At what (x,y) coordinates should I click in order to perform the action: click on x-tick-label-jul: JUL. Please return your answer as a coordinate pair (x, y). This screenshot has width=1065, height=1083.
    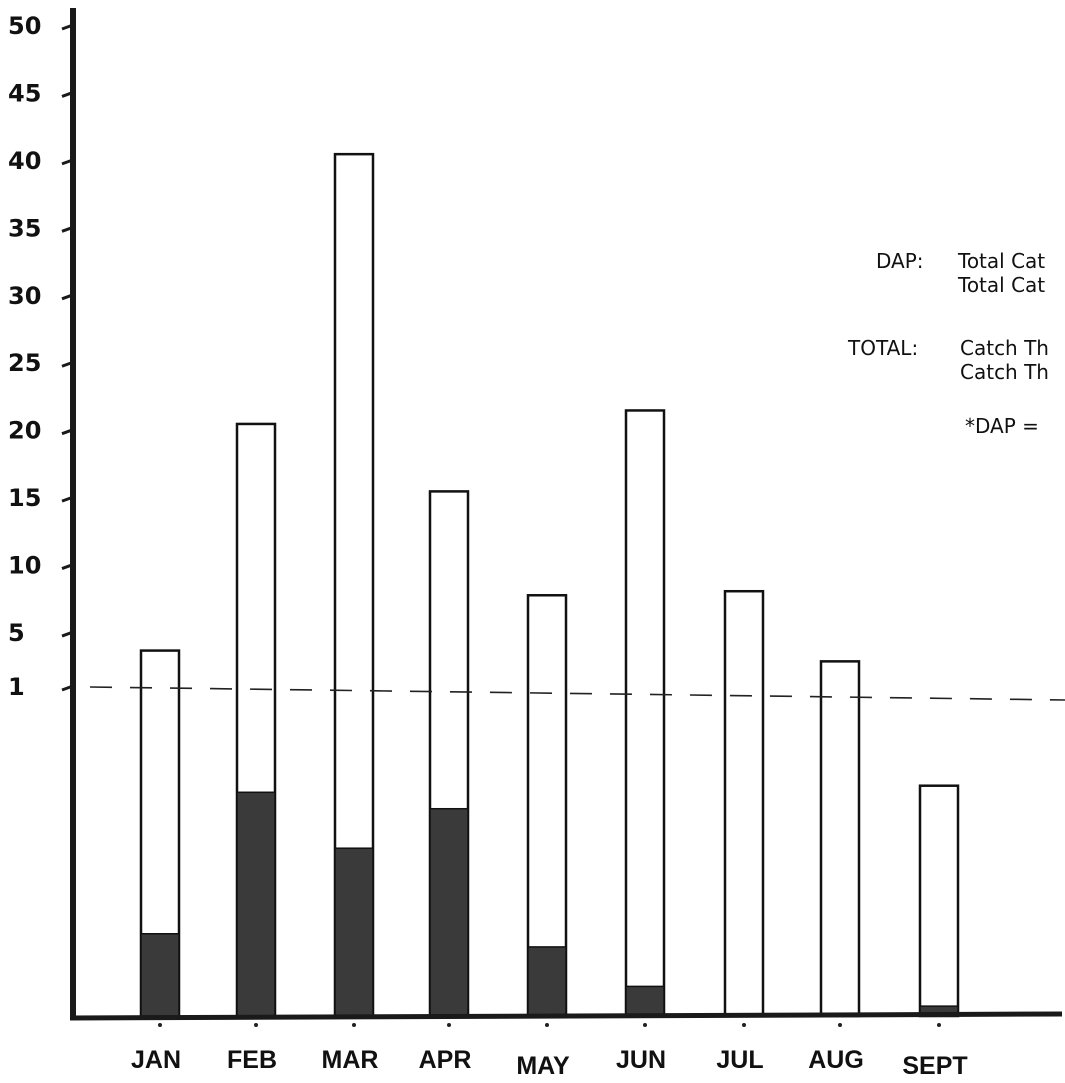
    Looking at the image, I should click on (739, 1060).